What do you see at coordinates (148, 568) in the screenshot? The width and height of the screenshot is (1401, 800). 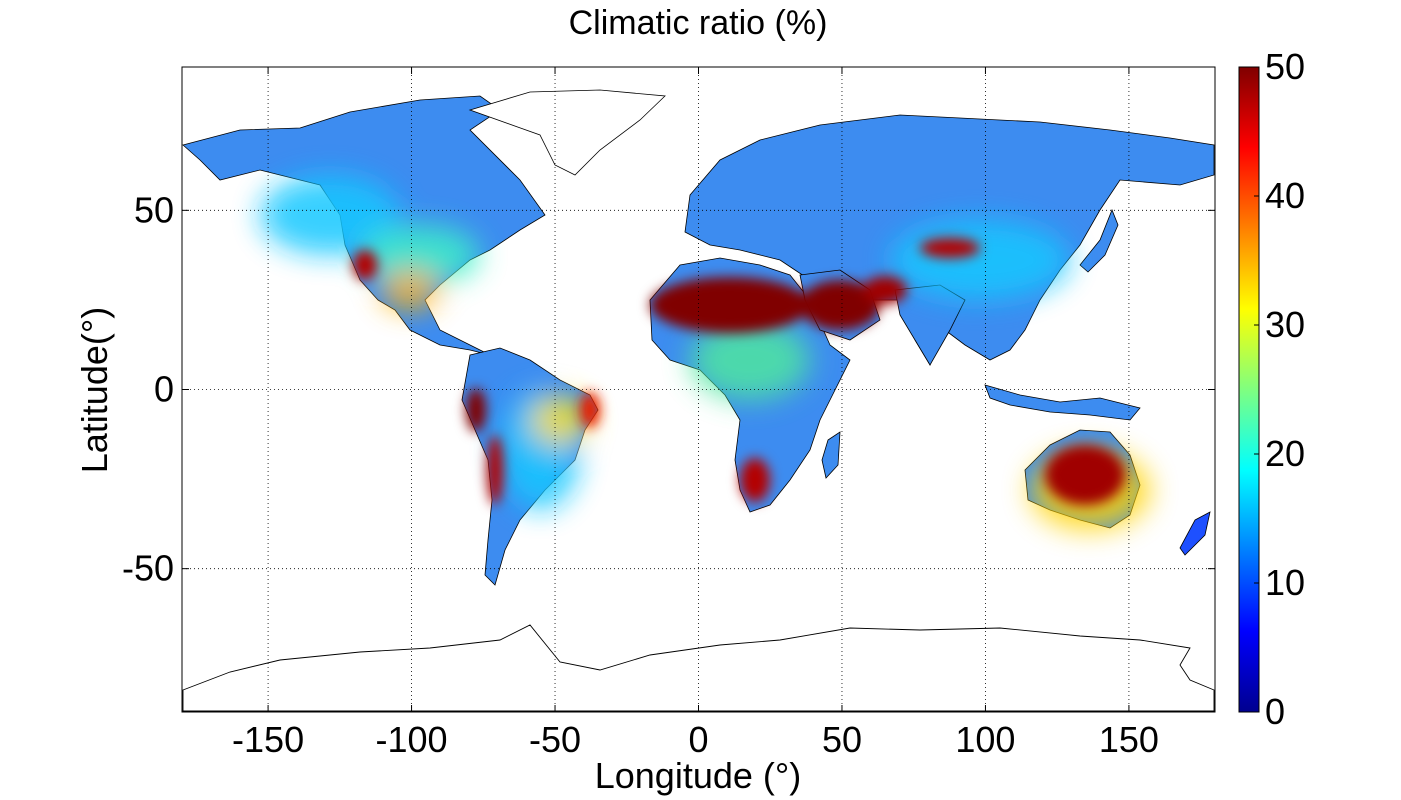 I see `y-tick-label: -50` at bounding box center [148, 568].